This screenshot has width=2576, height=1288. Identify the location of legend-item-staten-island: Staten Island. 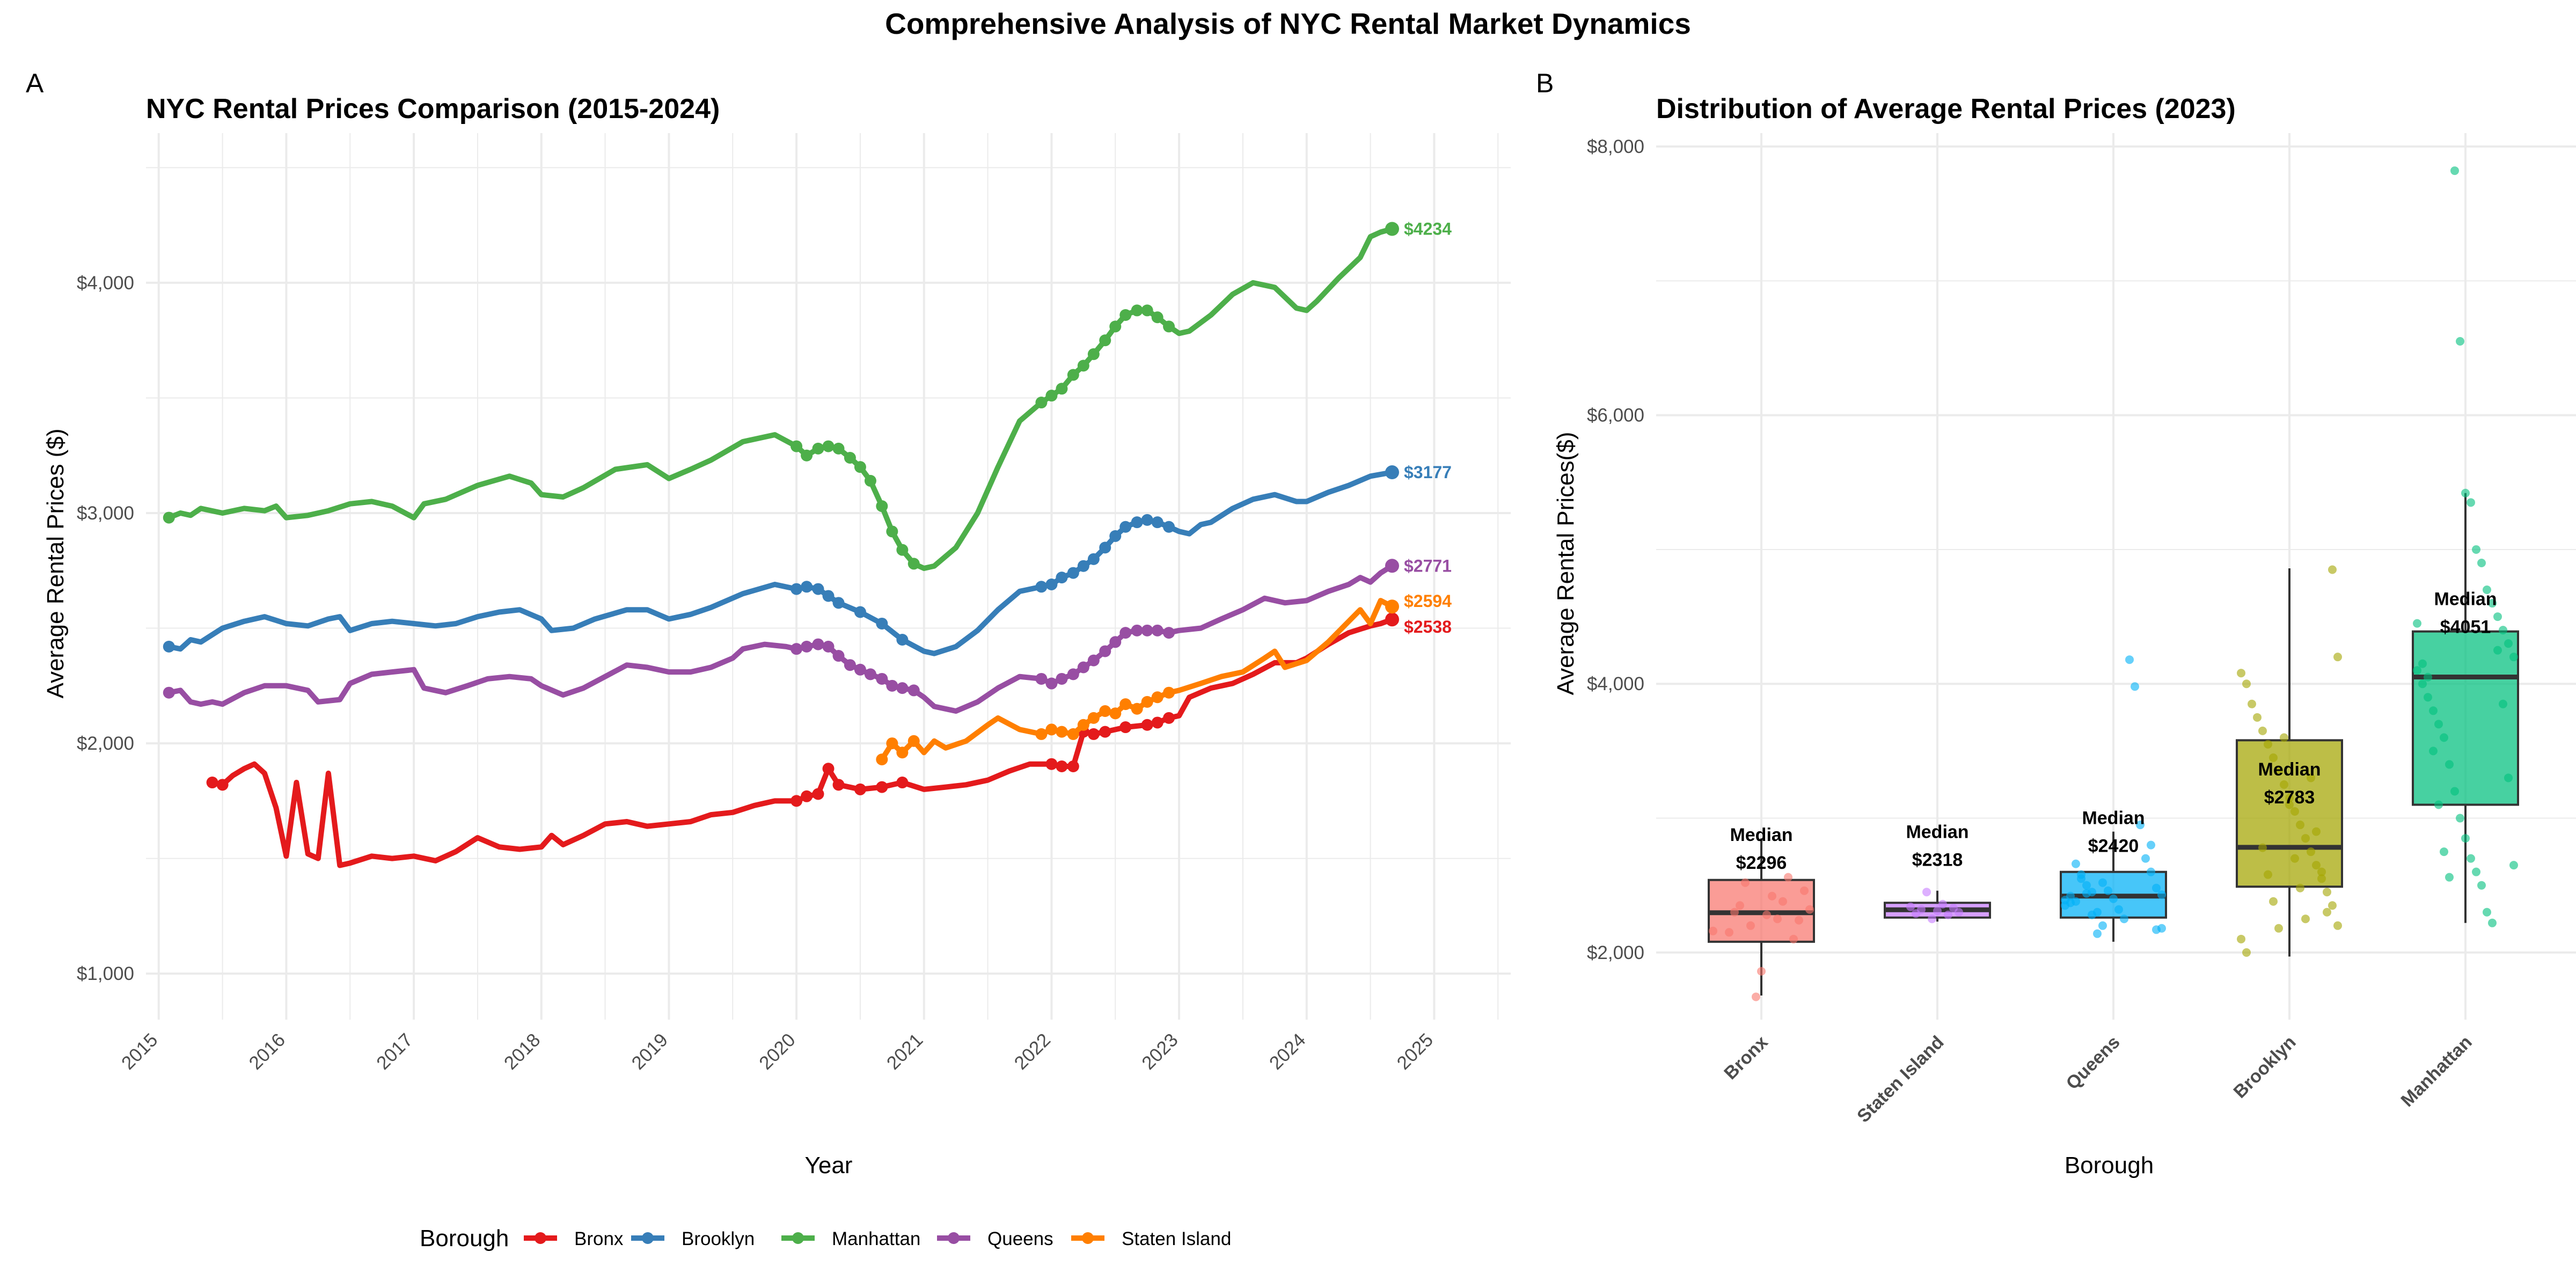
(1151, 1238).